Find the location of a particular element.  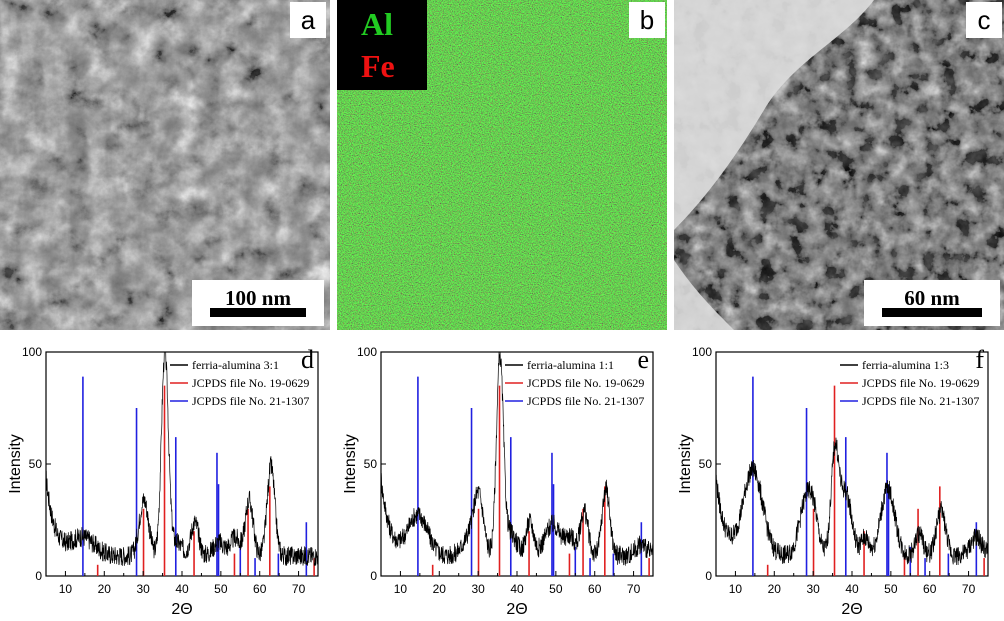

legend-fe-label: Fe is located at coordinates (378, 66).